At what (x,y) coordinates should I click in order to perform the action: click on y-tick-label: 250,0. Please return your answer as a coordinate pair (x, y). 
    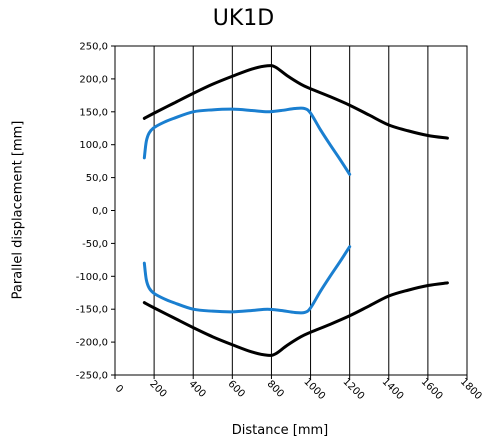
    Looking at the image, I should click on (93, 47).